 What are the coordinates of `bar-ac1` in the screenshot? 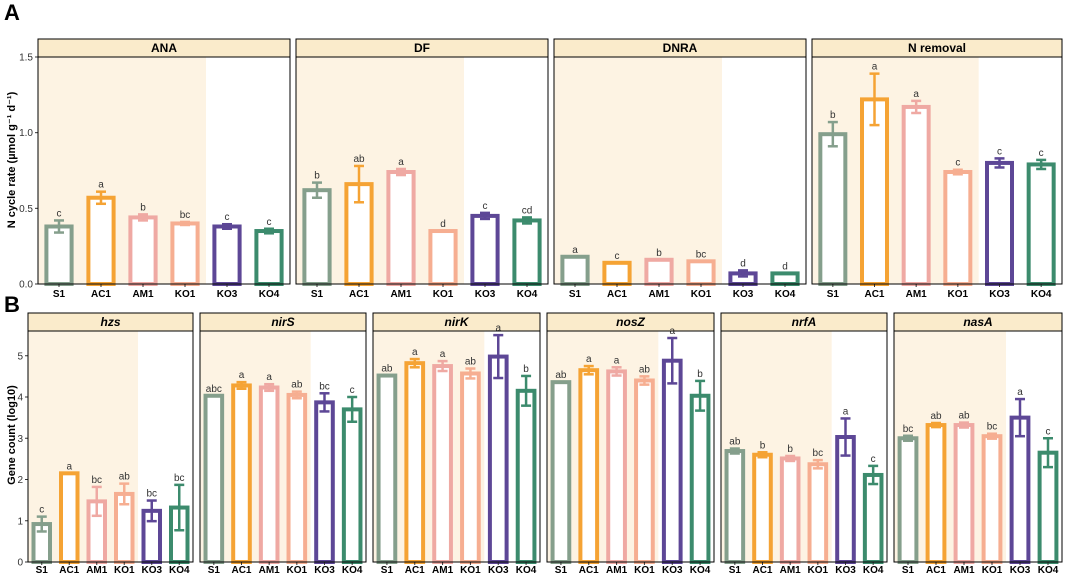 It's located at (589, 466).